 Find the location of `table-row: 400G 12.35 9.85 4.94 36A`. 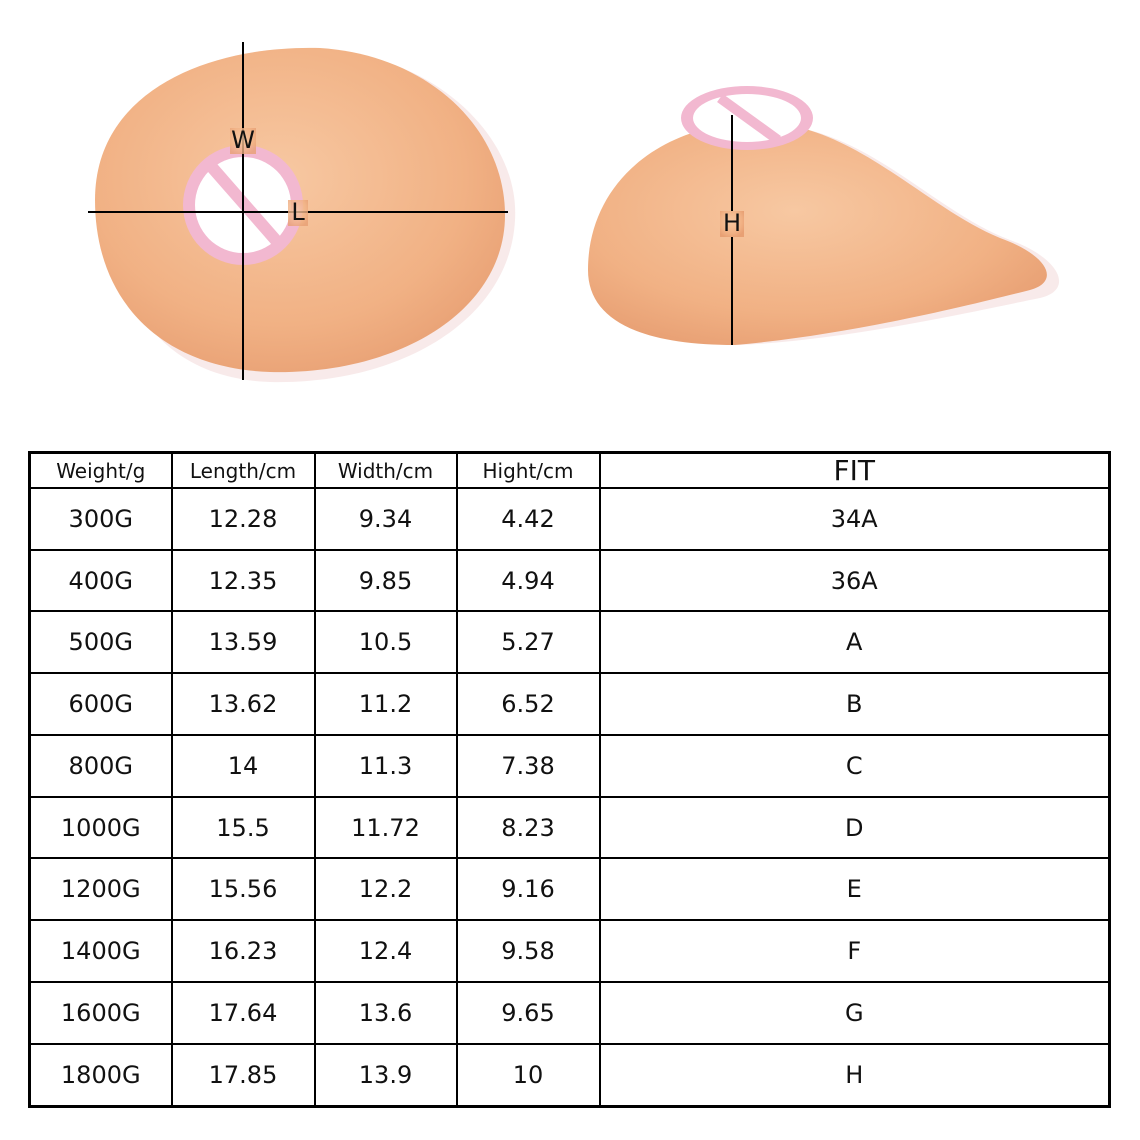

table-row: 400G 12.35 9.85 4.94 36A is located at coordinates (569, 580).